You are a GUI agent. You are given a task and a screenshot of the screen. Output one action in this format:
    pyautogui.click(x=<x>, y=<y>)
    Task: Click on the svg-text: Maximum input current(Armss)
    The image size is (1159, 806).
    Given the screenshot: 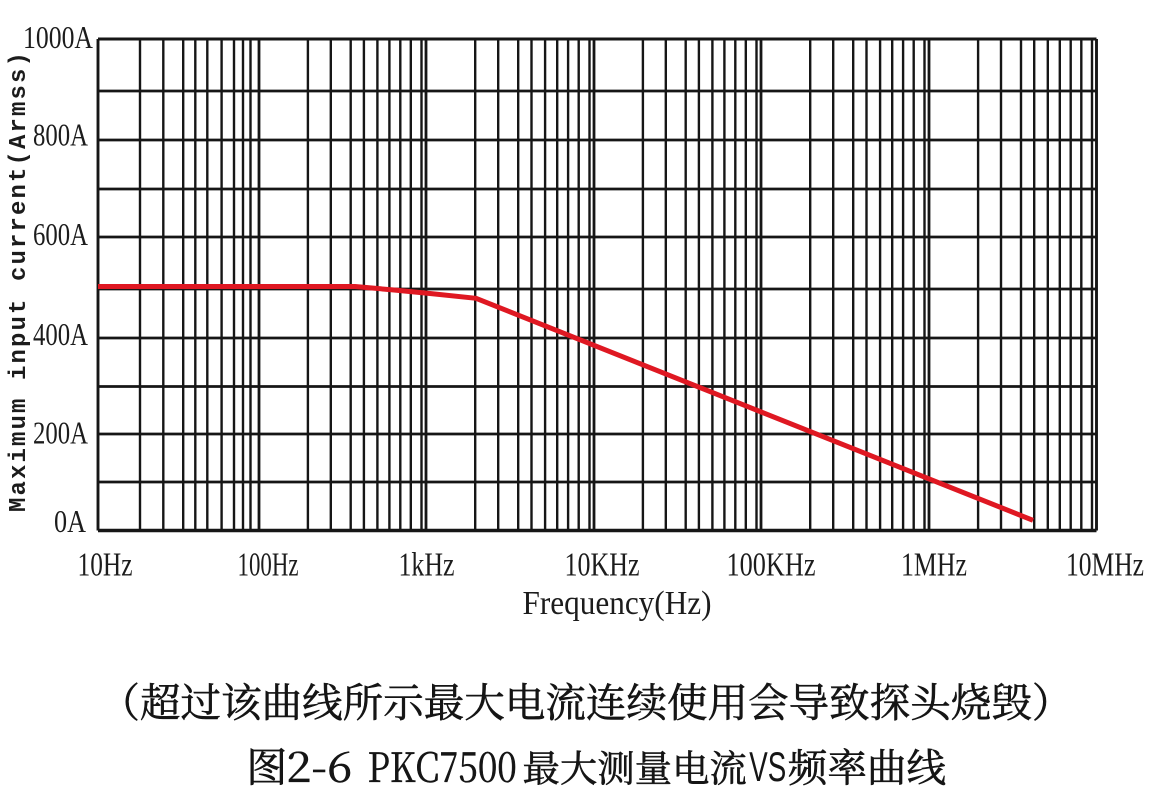 What is the action you would take?
    pyautogui.click(x=19, y=281)
    